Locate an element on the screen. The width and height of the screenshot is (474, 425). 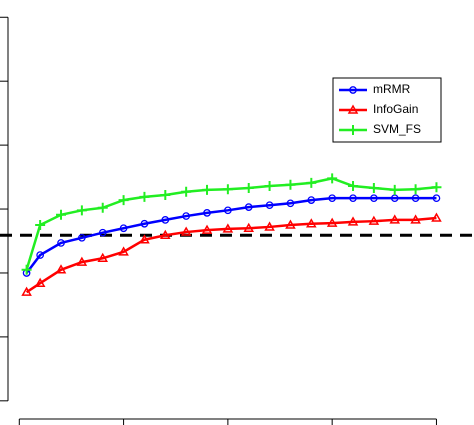
legend-label: InfoGain is located at coordinates (395, 109).